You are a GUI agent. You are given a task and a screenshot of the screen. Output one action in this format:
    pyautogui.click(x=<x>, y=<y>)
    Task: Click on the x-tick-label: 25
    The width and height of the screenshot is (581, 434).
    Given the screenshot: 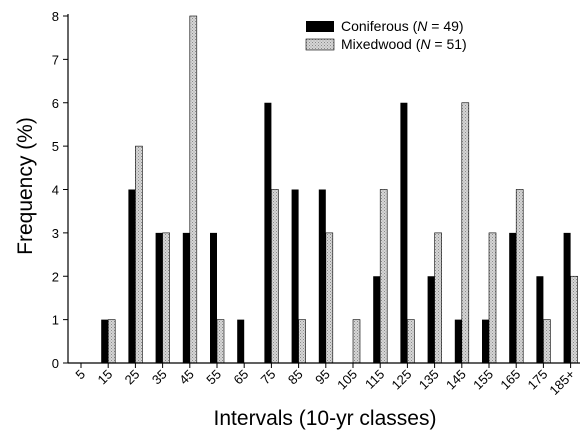 What is the action you would take?
    pyautogui.click(x=132, y=377)
    